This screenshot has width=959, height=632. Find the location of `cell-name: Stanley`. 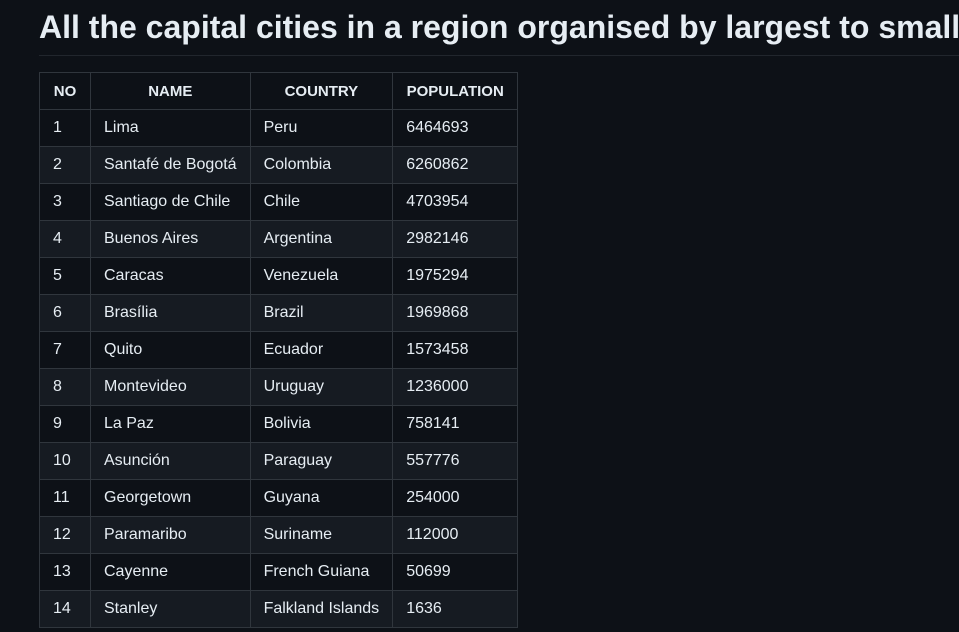

cell-name: Stanley is located at coordinates (170, 609).